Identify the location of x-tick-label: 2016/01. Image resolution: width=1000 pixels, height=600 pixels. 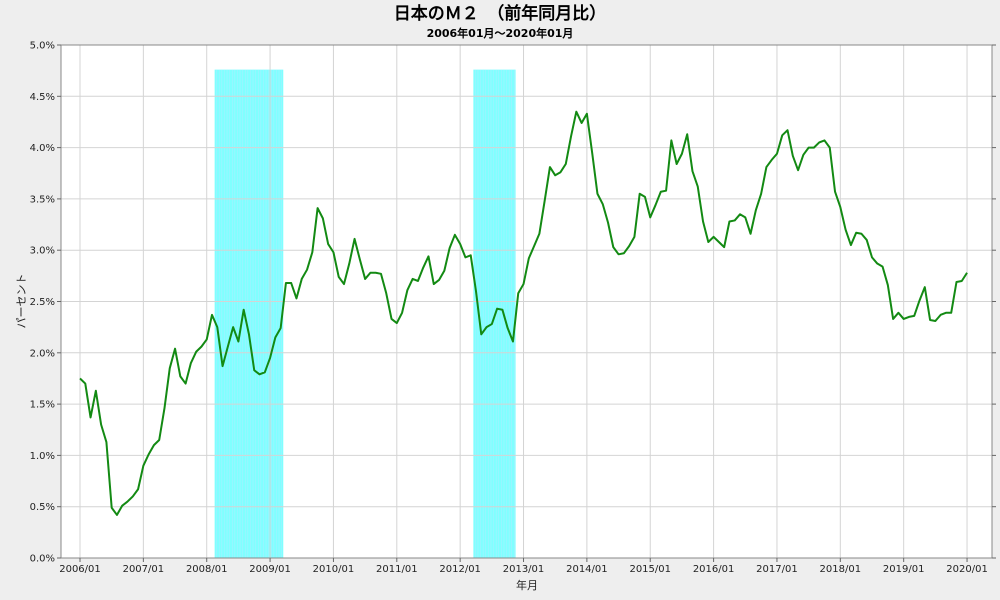
(714, 569).